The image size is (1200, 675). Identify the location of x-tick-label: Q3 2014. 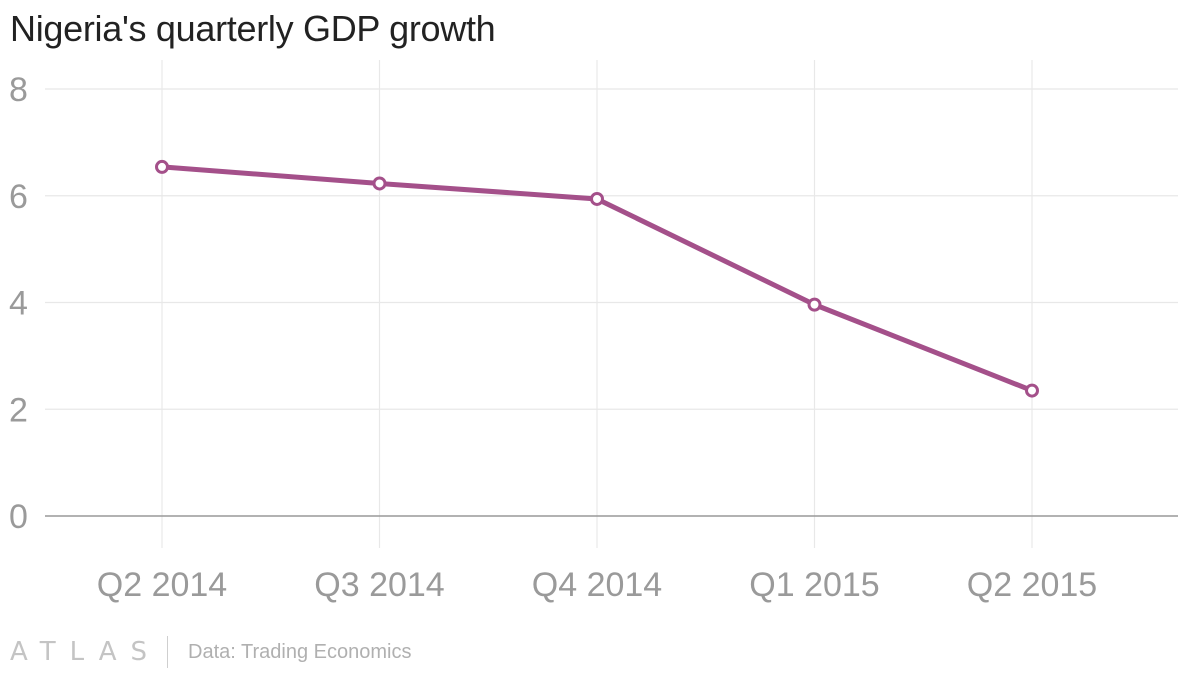
(379, 585).